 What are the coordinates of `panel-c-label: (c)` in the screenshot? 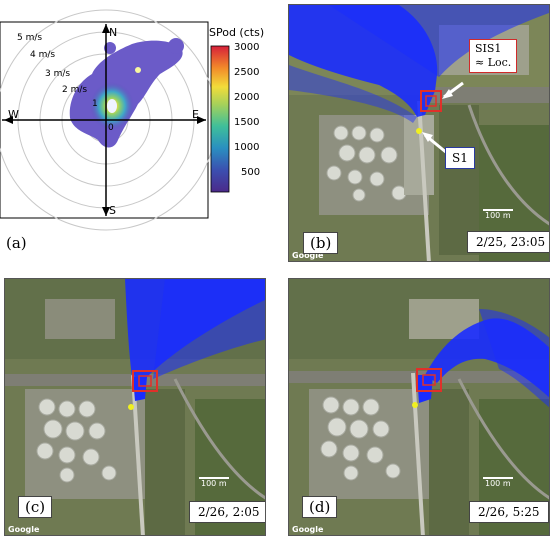 It's located at (35, 507).